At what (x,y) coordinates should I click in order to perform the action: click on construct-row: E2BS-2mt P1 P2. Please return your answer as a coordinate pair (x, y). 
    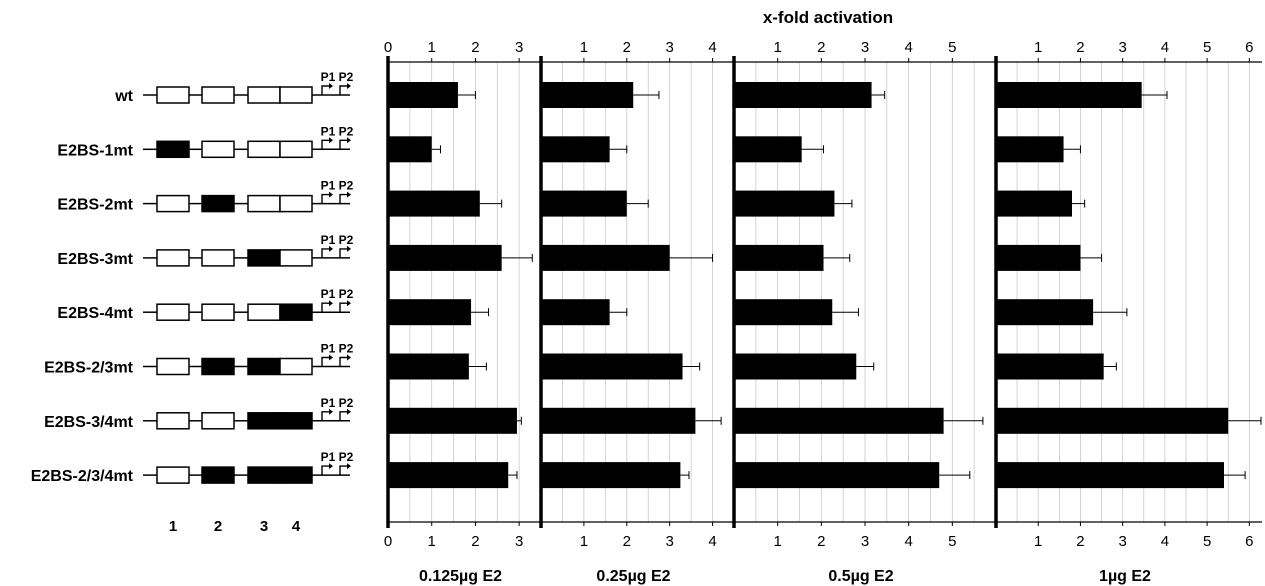
    Looking at the image, I should click on (205, 196).